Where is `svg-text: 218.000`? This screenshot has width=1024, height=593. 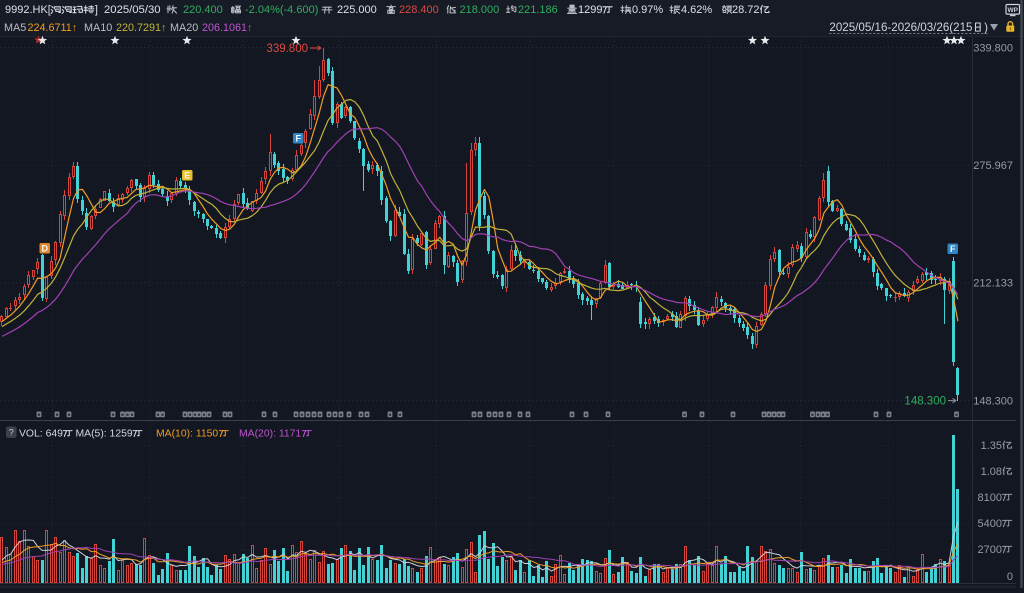
svg-text: 218.000 is located at coordinates (480, 10).